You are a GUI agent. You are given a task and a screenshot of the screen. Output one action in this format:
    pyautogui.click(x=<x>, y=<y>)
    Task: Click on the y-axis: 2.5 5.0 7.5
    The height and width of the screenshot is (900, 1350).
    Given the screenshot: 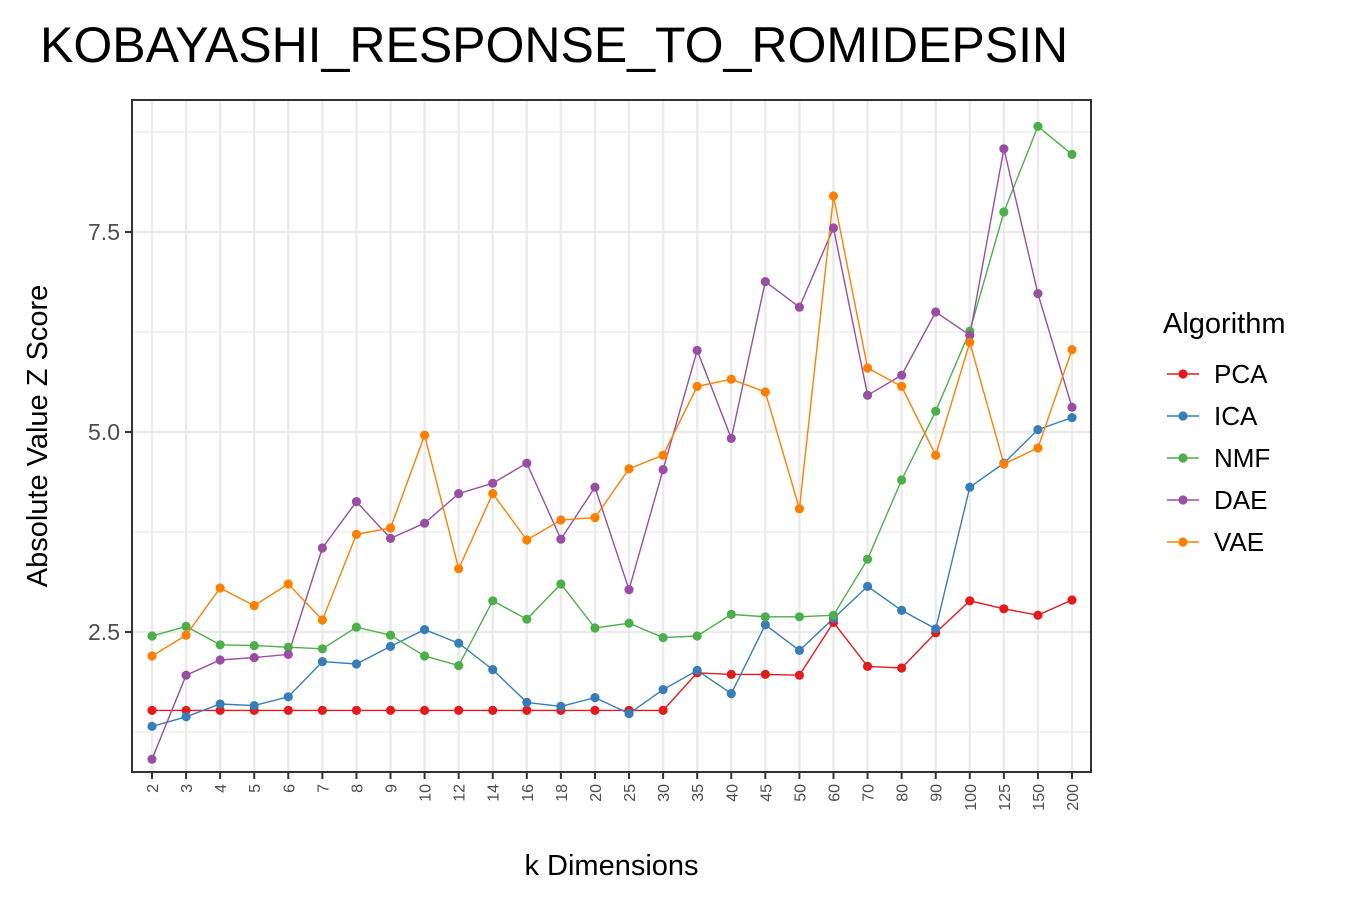 What is the action you would take?
    pyautogui.click(x=110, y=432)
    